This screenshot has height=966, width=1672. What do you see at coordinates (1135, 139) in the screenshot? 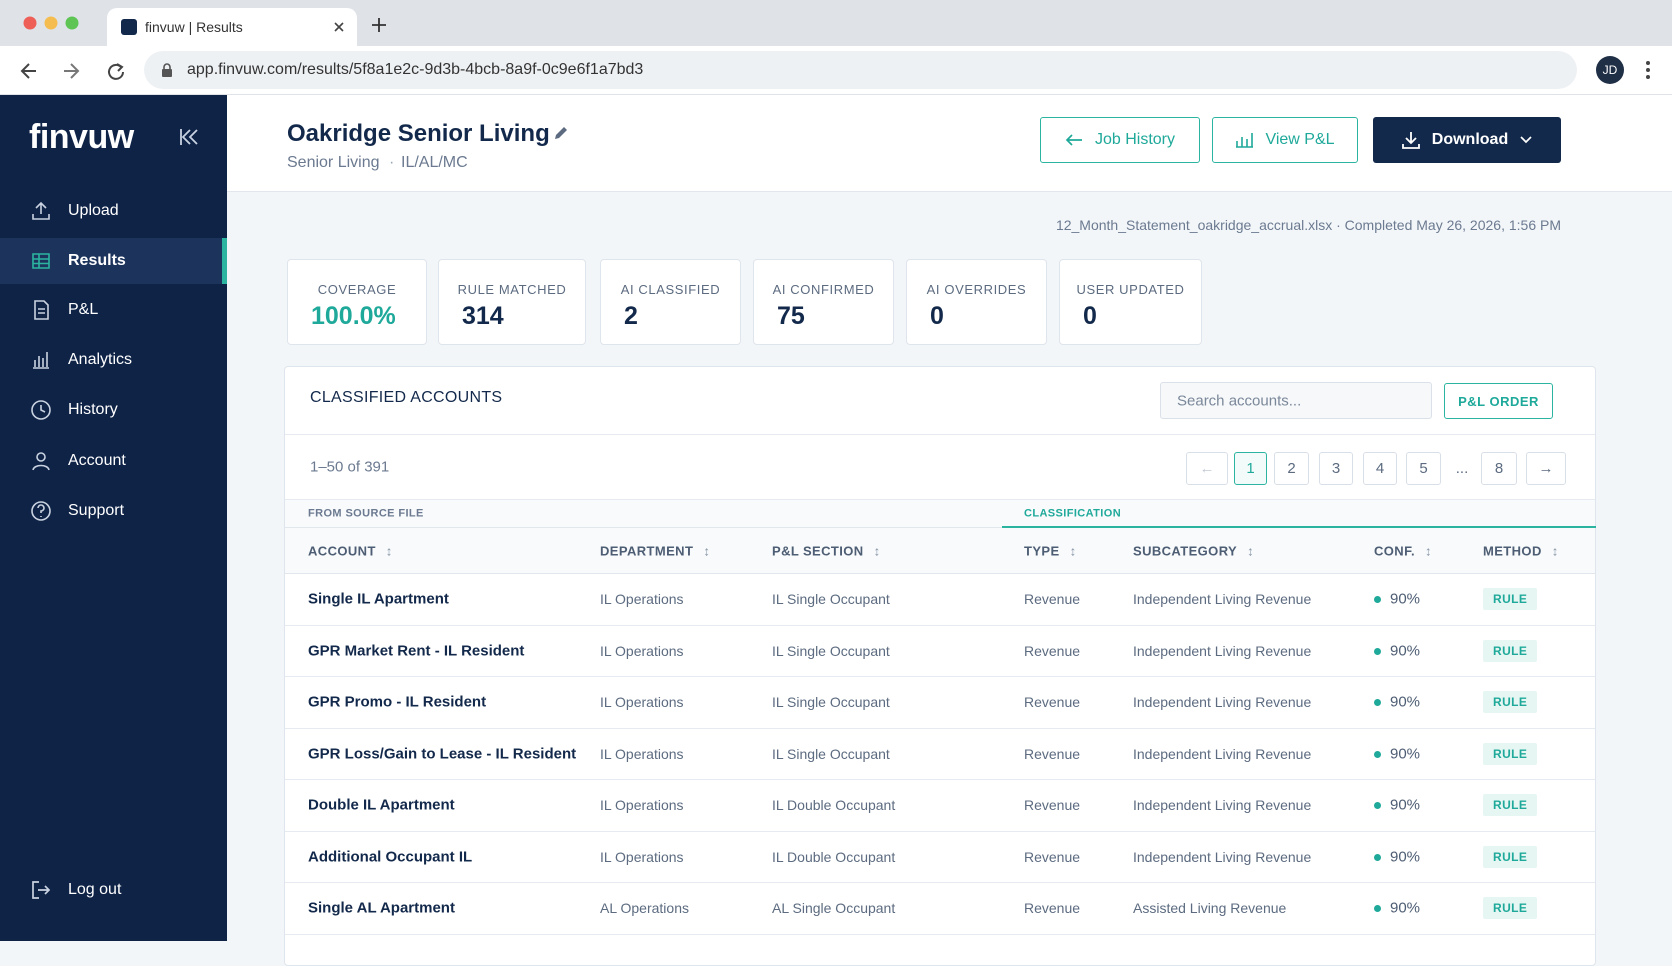
I see `button-label: Job History` at bounding box center [1135, 139].